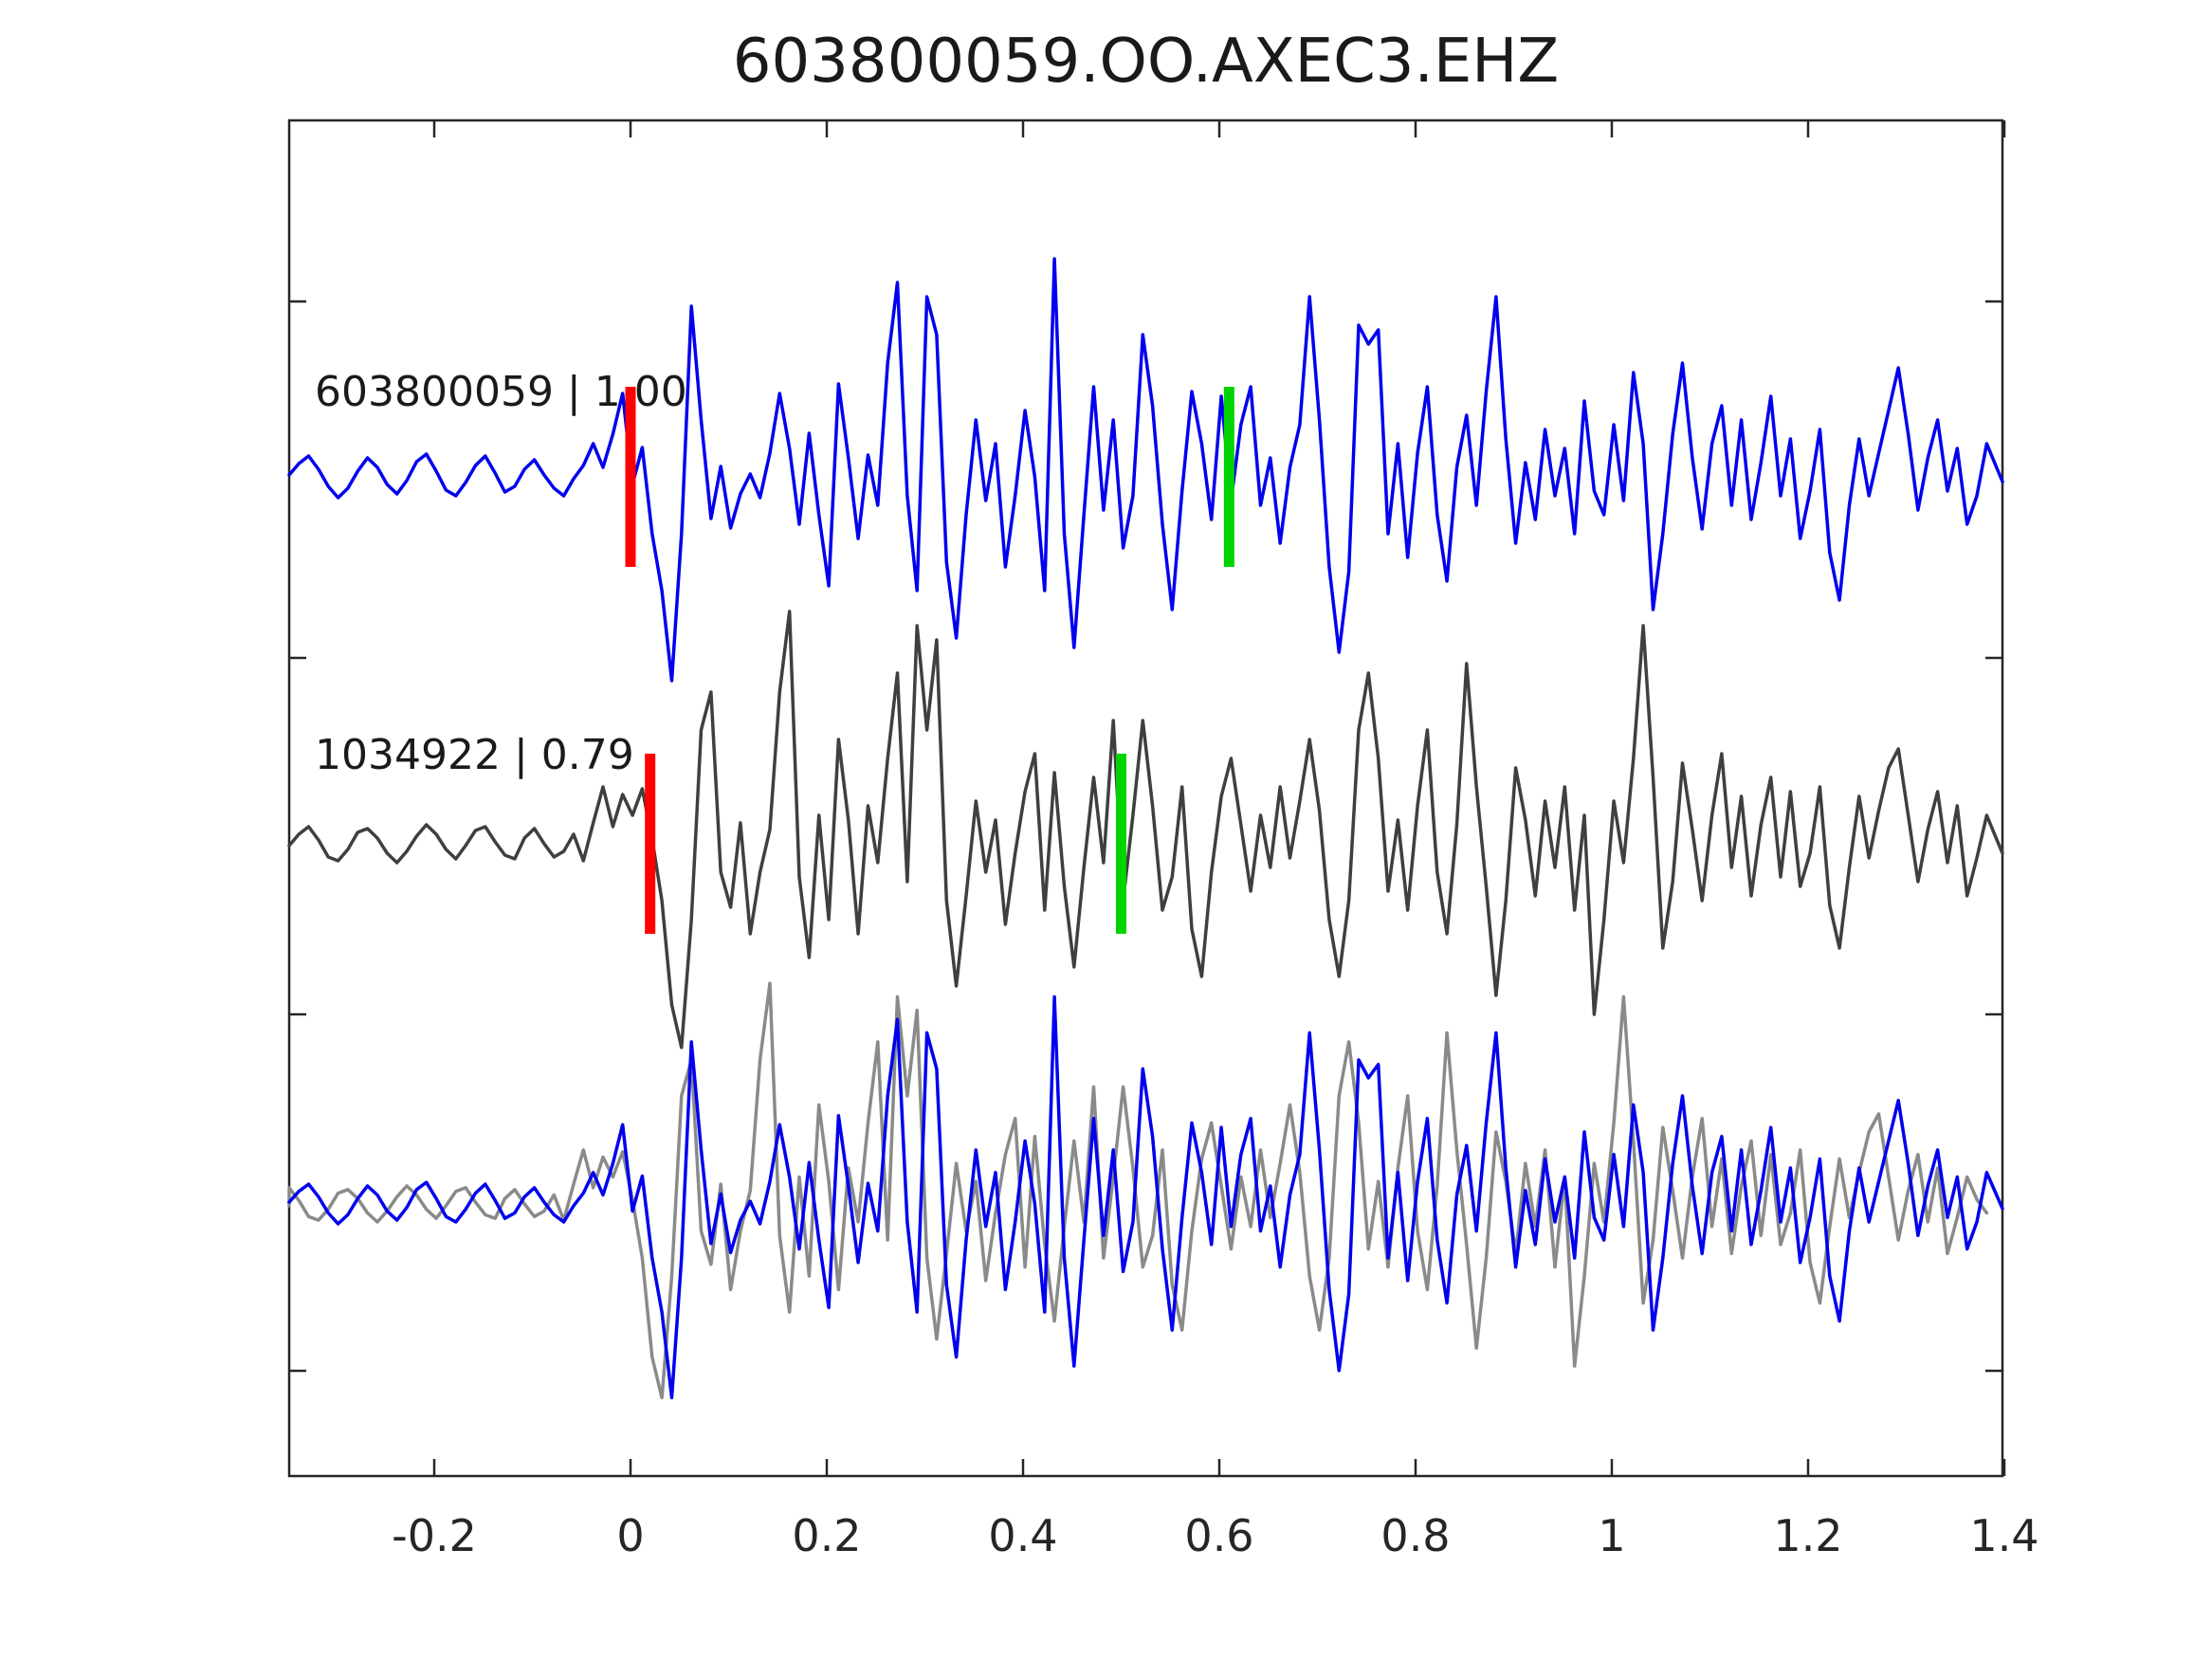  Describe the element at coordinates (1228, 477) in the screenshot. I see `template-window-marker-green` at that location.